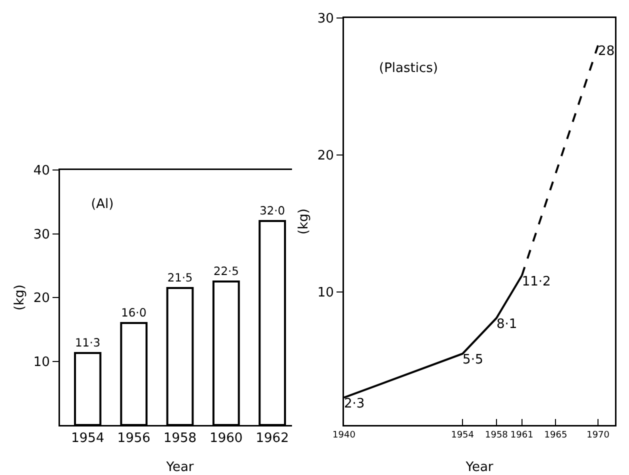  Describe the element at coordinates (536, 282) in the screenshot. I see `data-label: 11·2` at that location.